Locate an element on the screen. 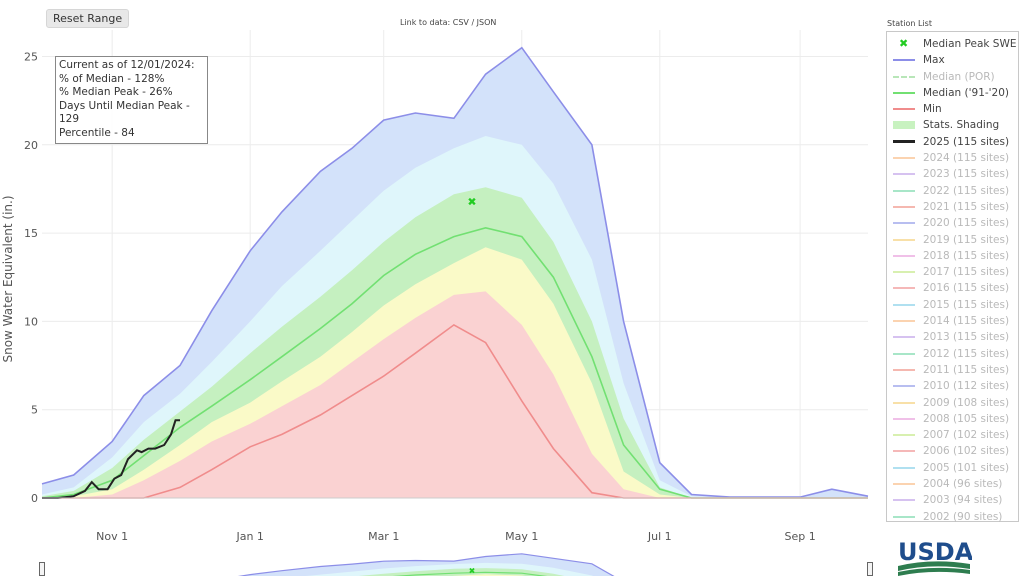  slider-median-peak-marker: ✖ is located at coordinates (472, 571).